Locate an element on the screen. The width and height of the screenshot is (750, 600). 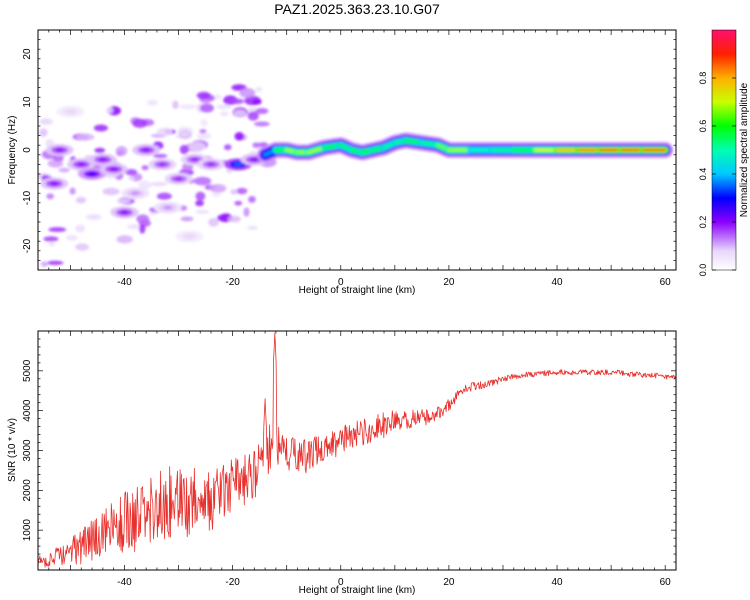
snr-x-tick-label: -40 is located at coordinates (124, 582).